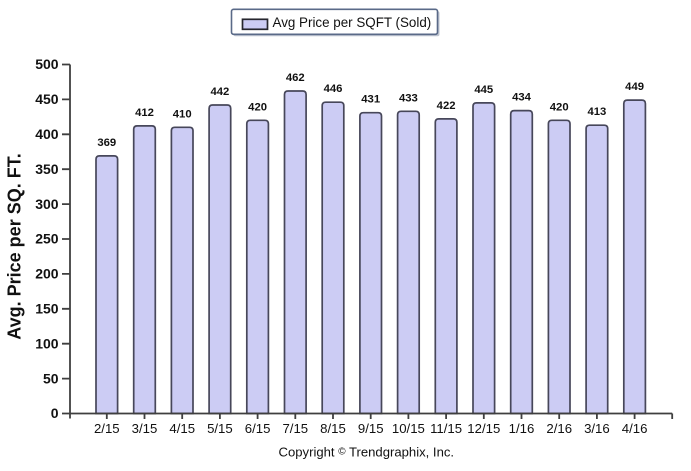 The width and height of the screenshot is (691, 471). Describe the element at coordinates (47, 239) in the screenshot. I see `svg-text: 250` at that location.